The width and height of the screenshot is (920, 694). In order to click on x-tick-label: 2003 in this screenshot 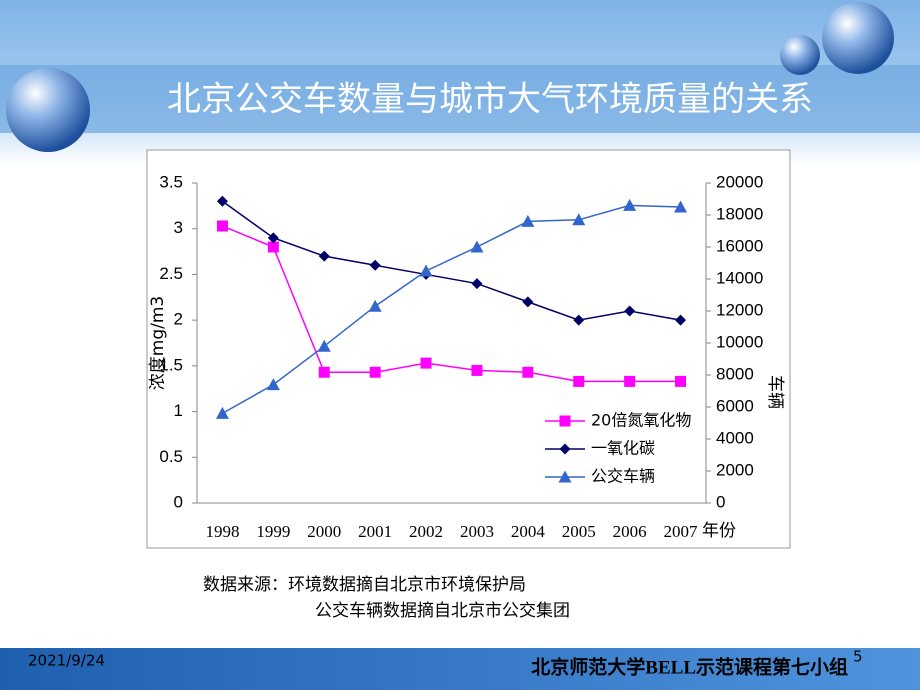, I will do `click(477, 531)`.